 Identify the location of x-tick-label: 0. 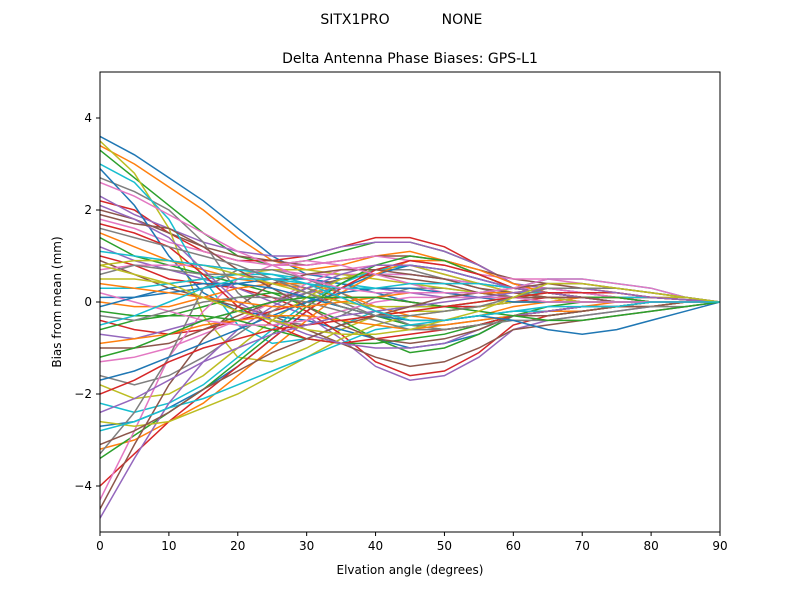
(100, 546).